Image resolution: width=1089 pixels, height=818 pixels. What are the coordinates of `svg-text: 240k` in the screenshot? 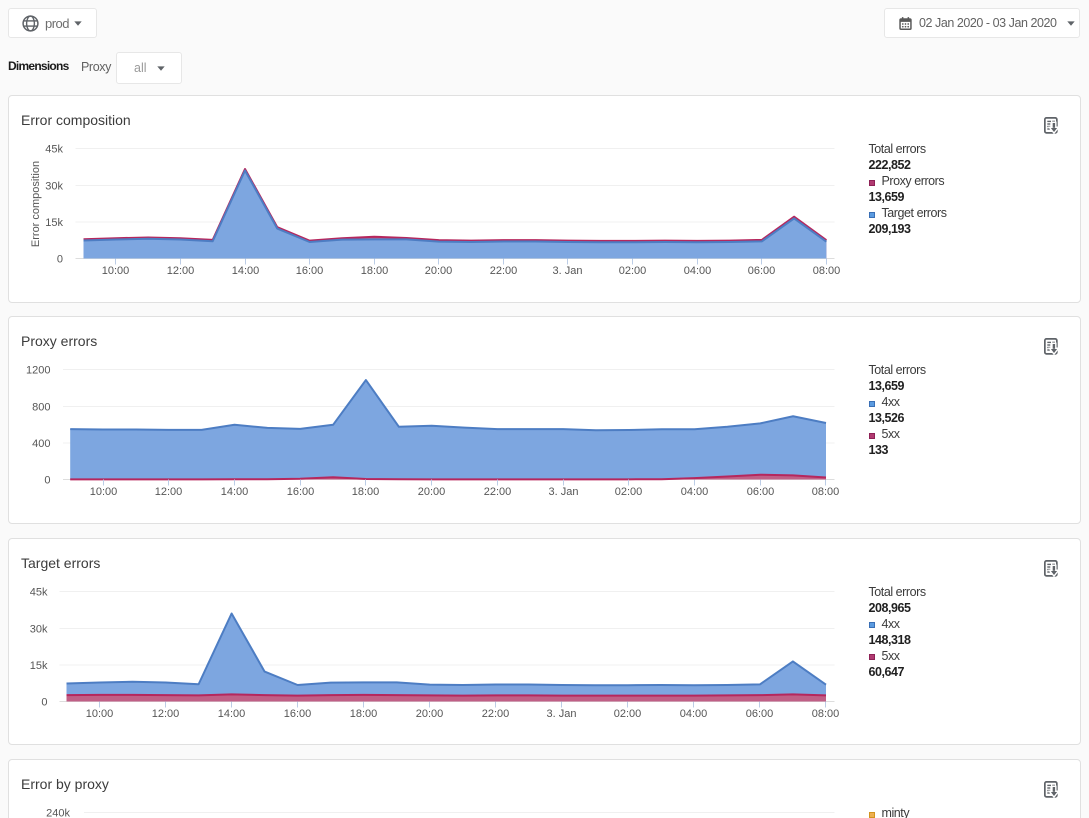 It's located at (58, 812).